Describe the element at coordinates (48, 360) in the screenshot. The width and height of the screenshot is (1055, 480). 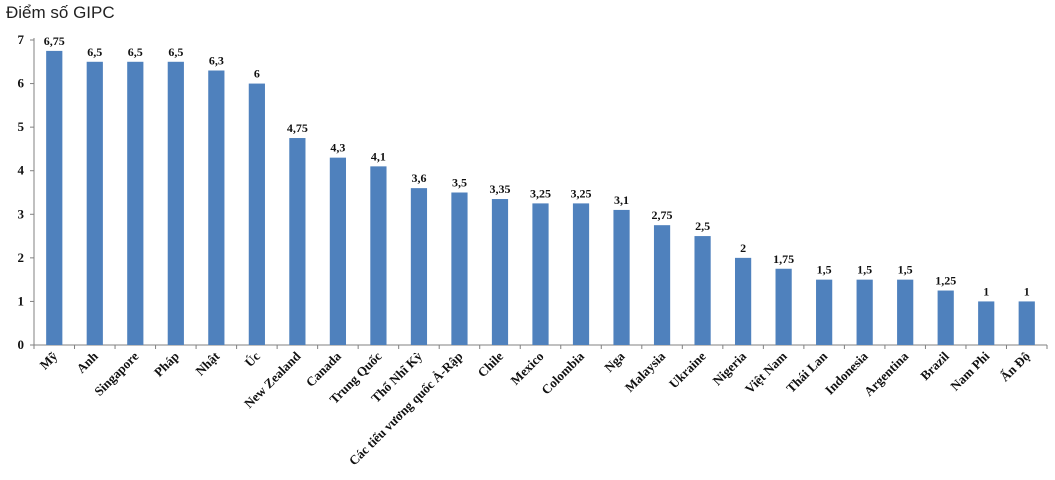
I see `x-tick-label: Mỹ` at that location.